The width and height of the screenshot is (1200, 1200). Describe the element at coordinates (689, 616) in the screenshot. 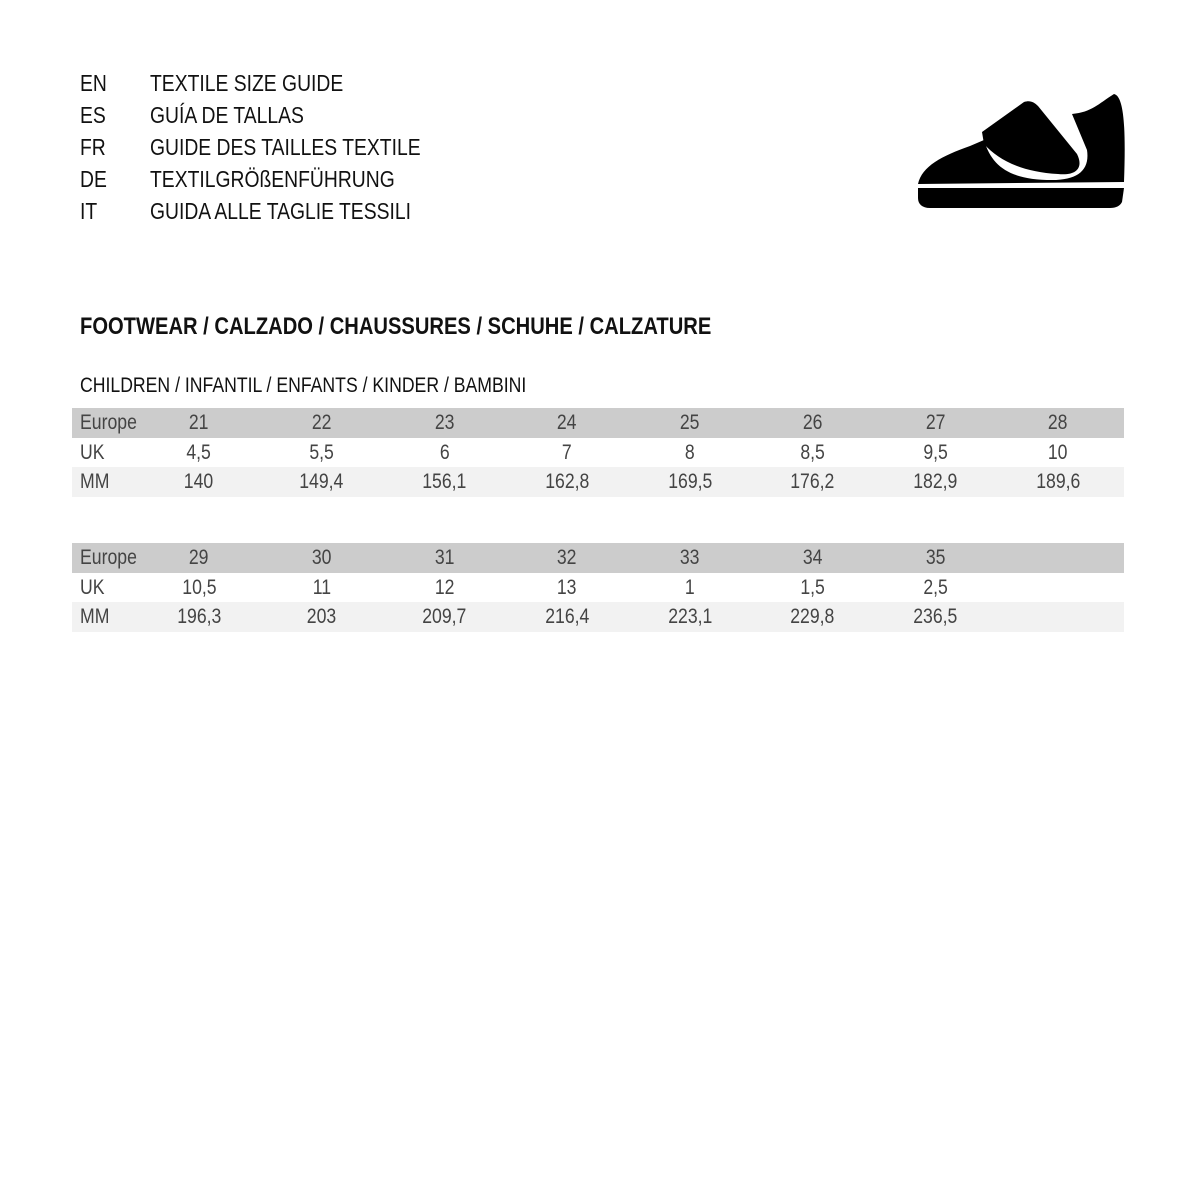

I see `table-cell: 223,1` at that location.